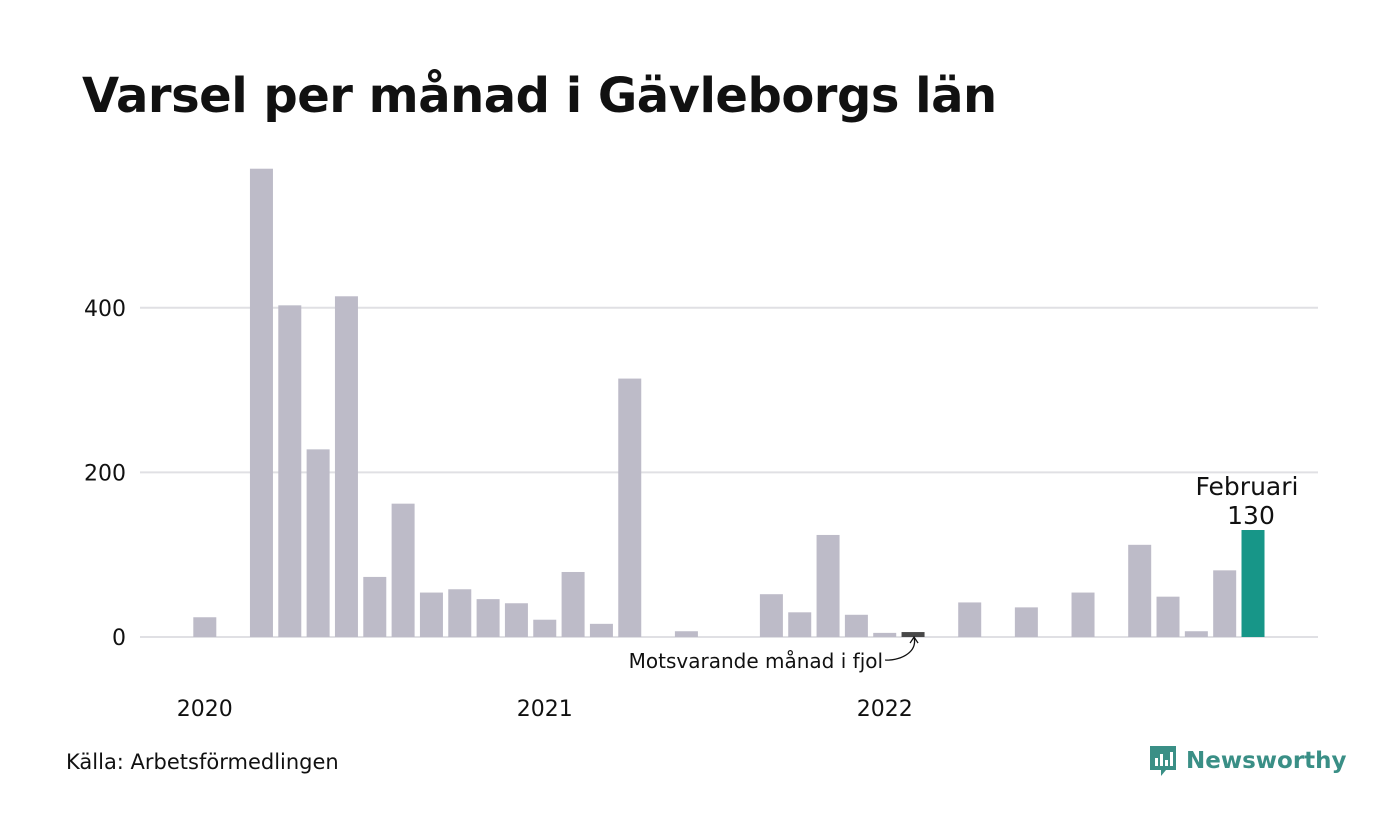 The height and width of the screenshot is (840, 1400). I want to click on y-tick-label: 200, so click(105, 473).